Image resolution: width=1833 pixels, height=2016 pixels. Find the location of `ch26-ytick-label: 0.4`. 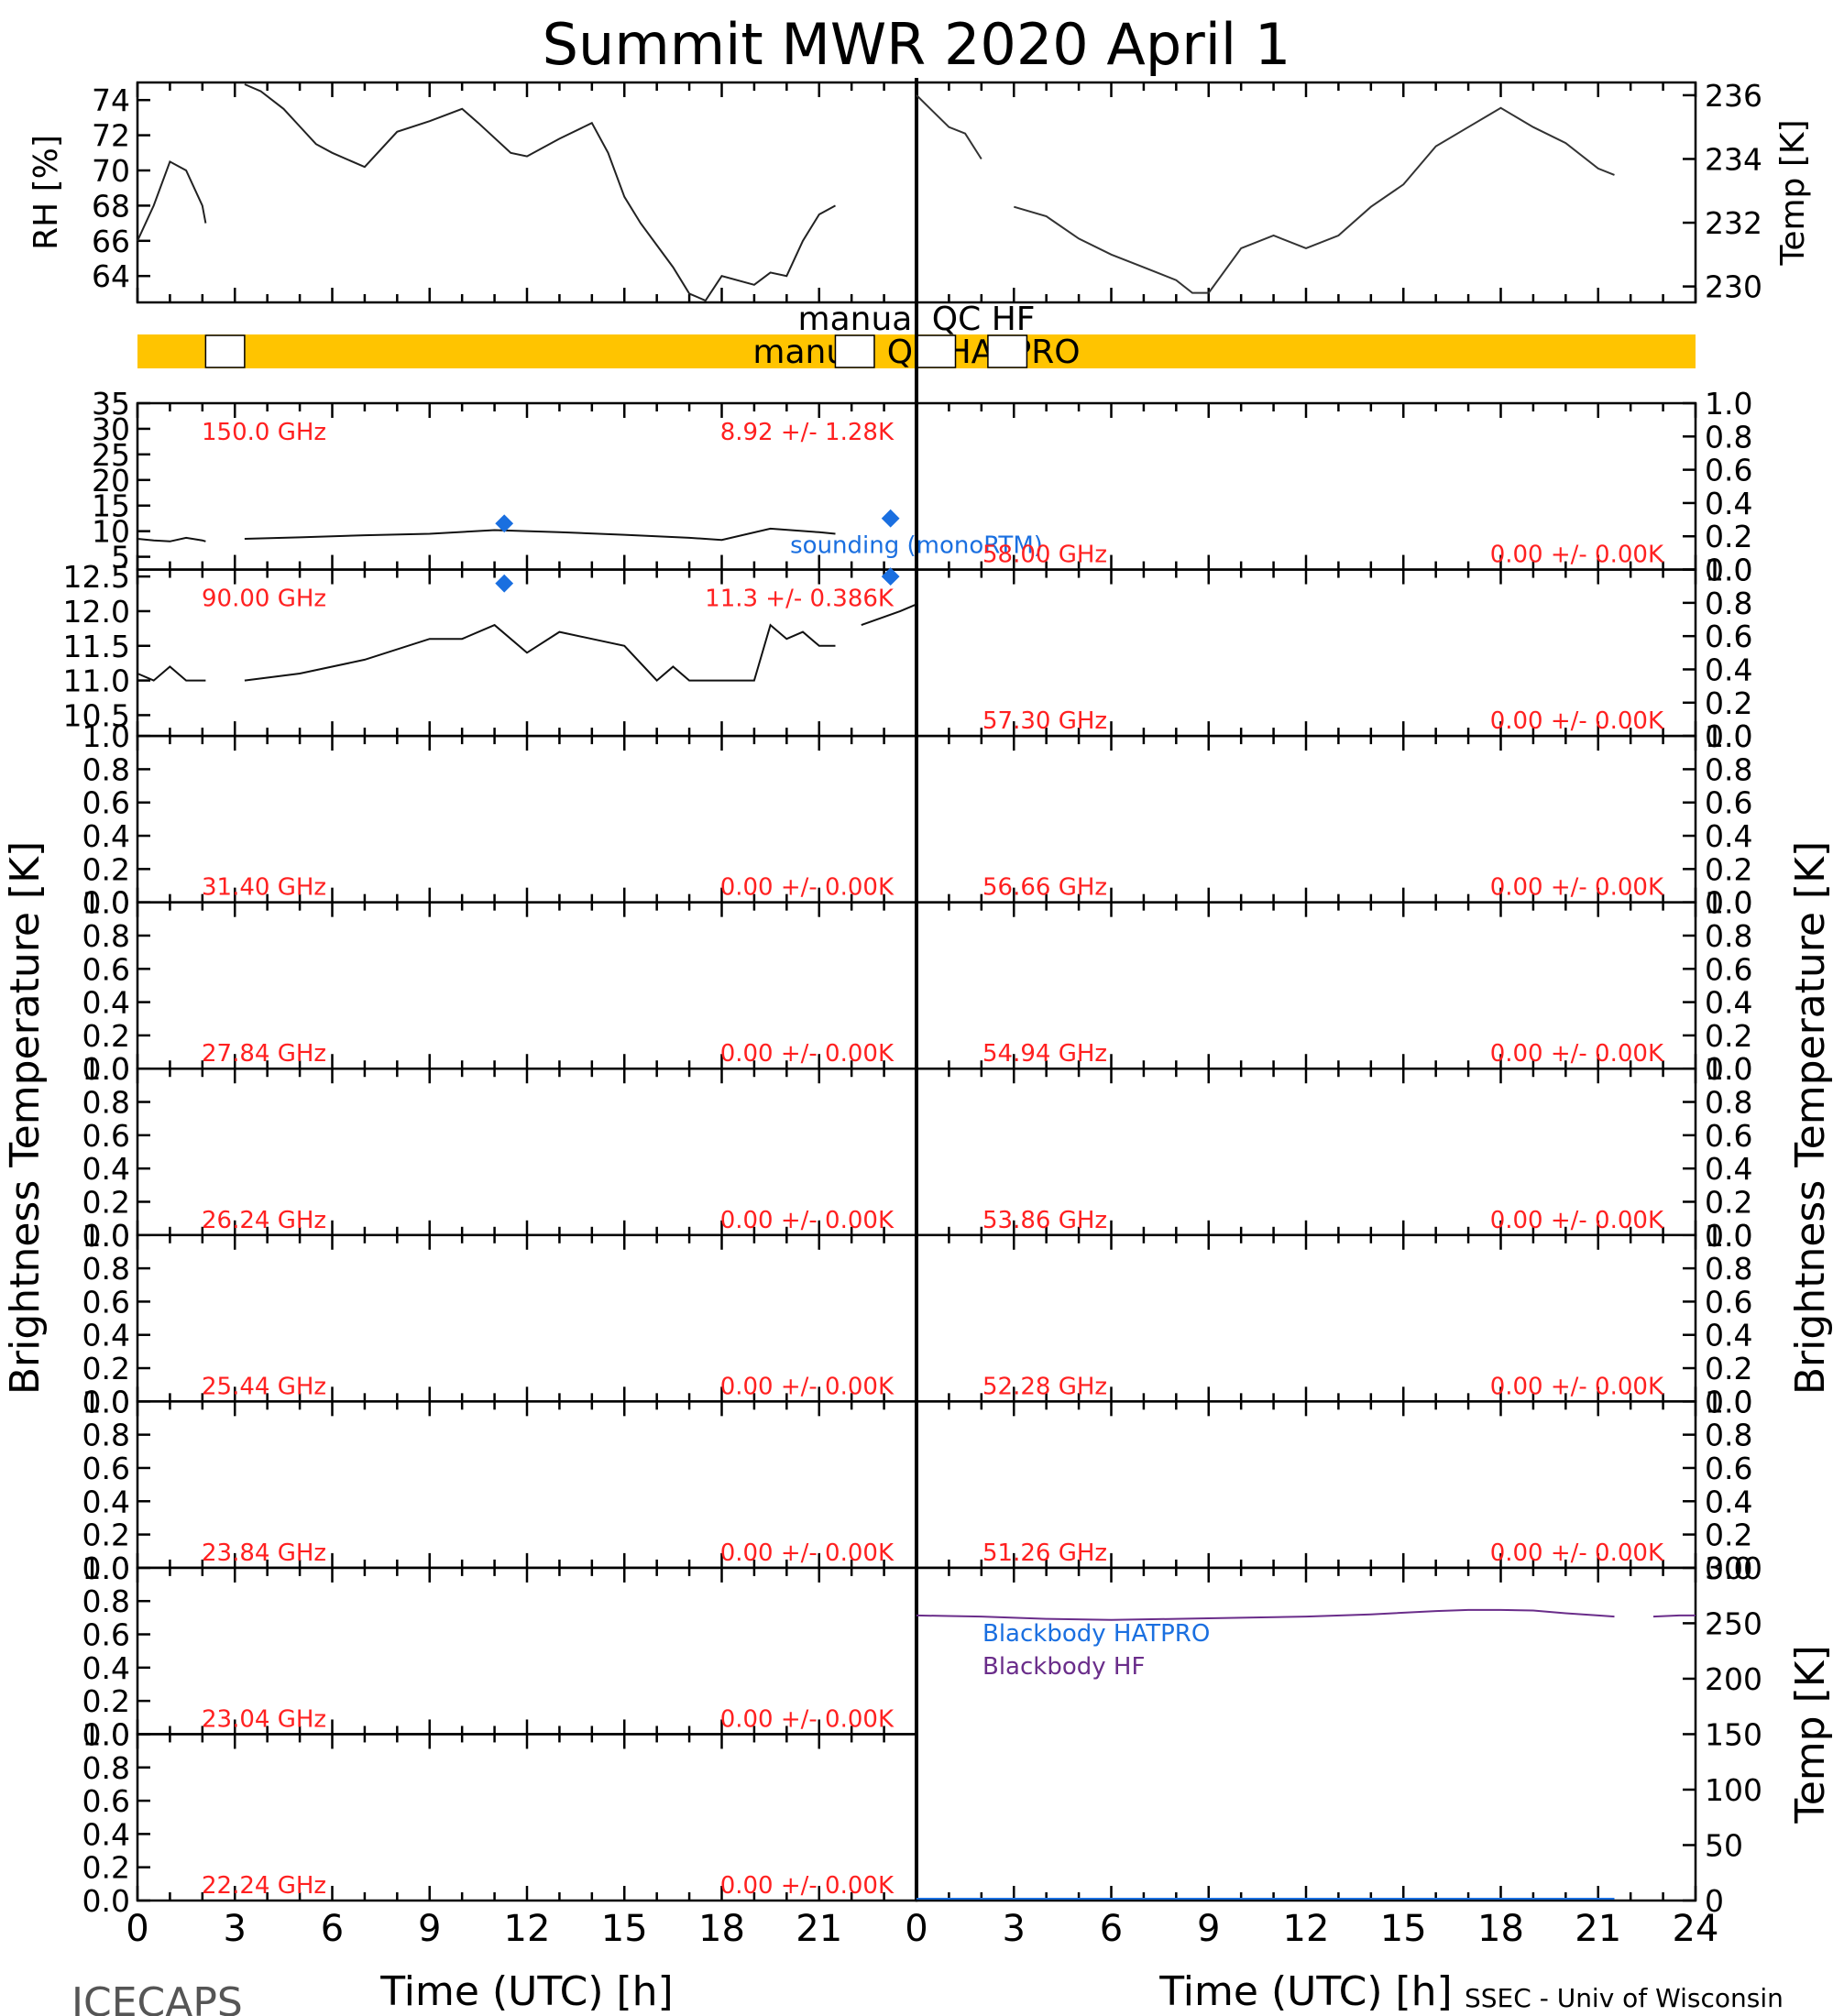

ch26-ytick-label: 0.4 is located at coordinates (106, 1169).